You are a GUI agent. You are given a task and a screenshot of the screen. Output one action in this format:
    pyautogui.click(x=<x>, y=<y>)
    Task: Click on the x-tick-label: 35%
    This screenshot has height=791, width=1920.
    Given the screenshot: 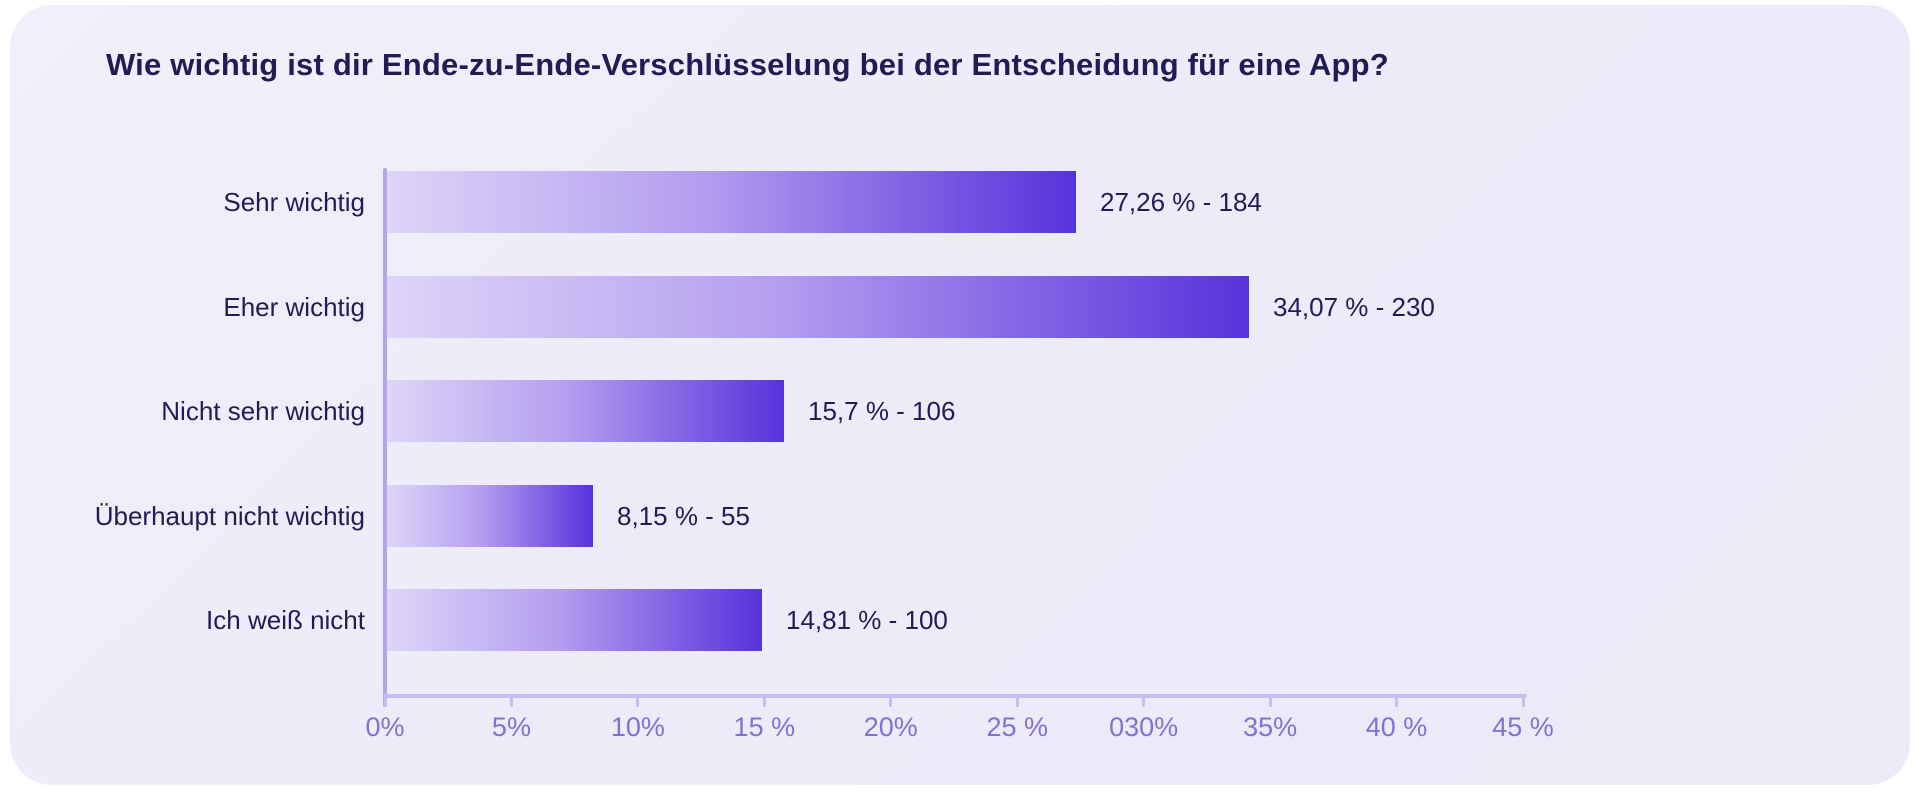 What is the action you would take?
    pyautogui.click(x=1270, y=727)
    